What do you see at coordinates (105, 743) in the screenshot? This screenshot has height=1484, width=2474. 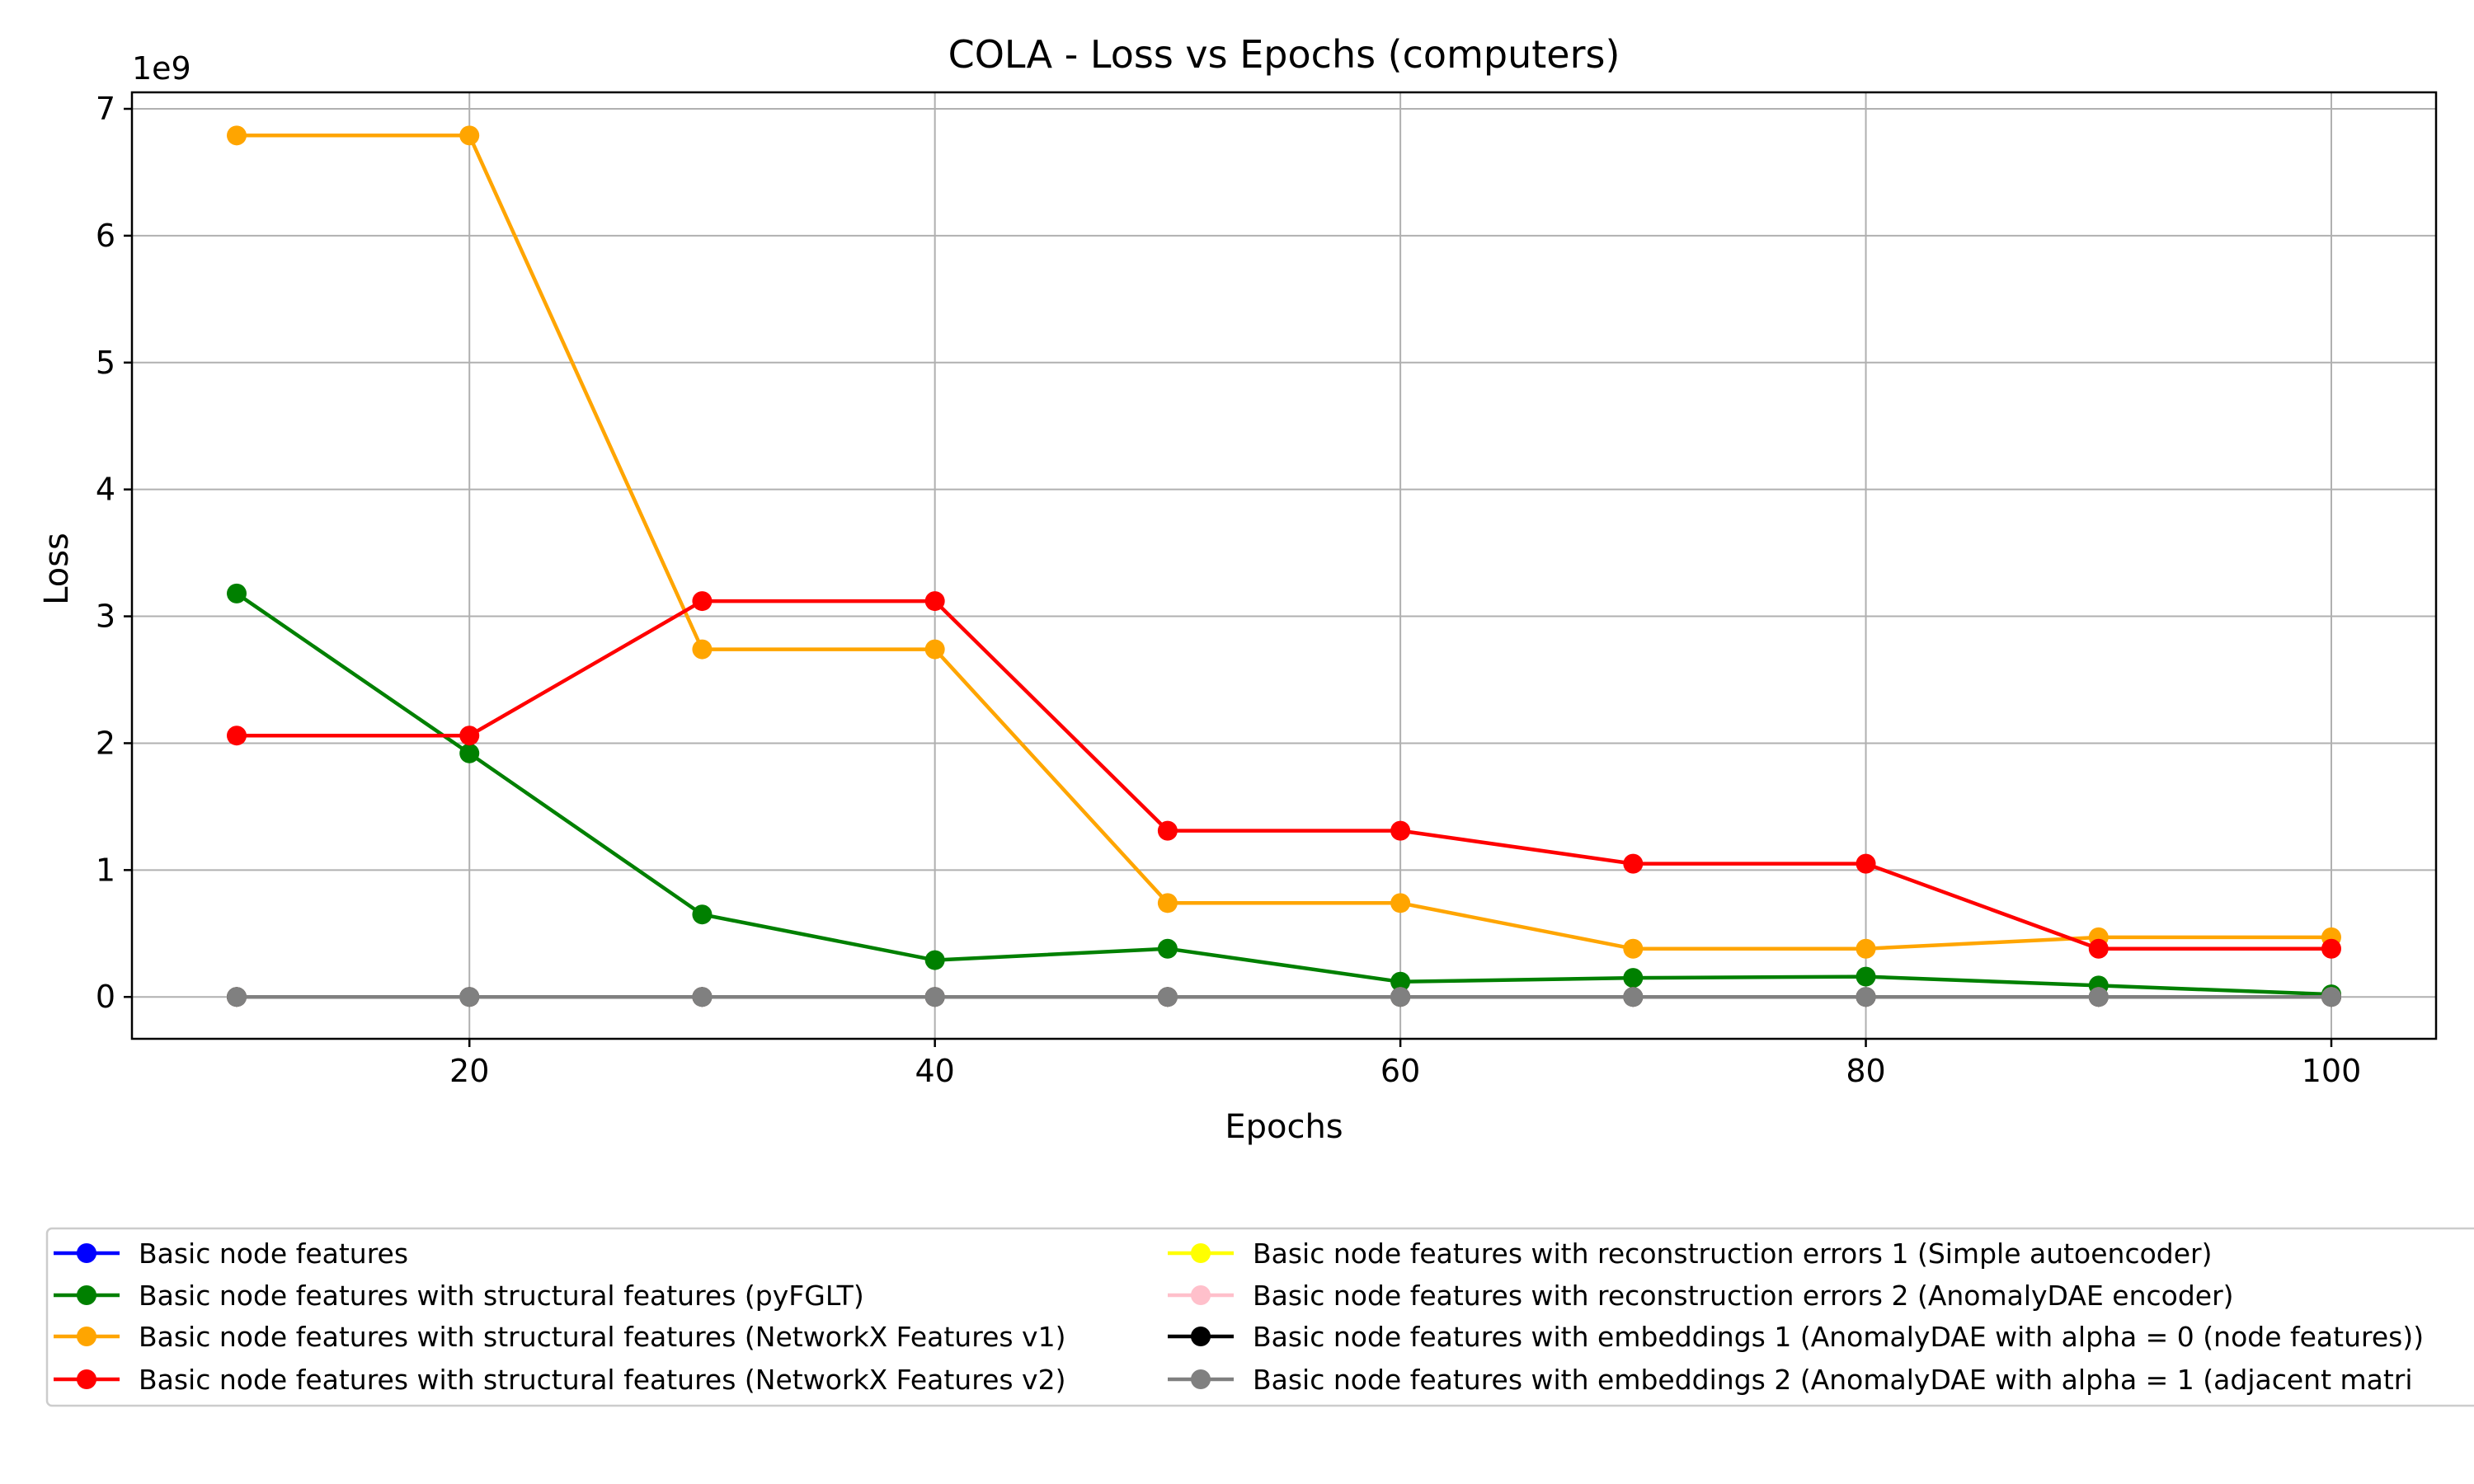 I see `y-tick-label: 2` at bounding box center [105, 743].